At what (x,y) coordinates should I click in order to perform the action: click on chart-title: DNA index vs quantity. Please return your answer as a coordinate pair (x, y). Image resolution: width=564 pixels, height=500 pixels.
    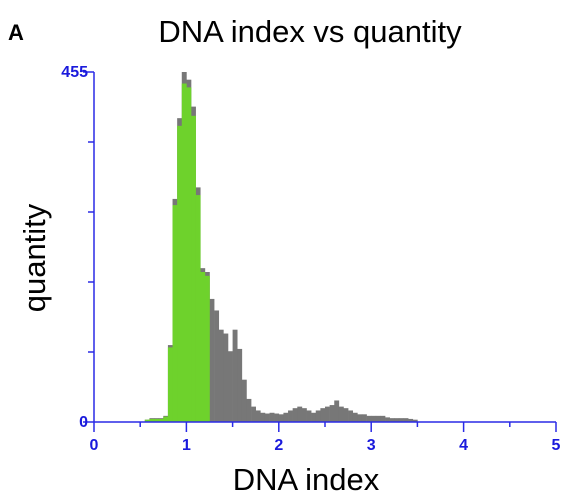
    Looking at the image, I should click on (310, 31).